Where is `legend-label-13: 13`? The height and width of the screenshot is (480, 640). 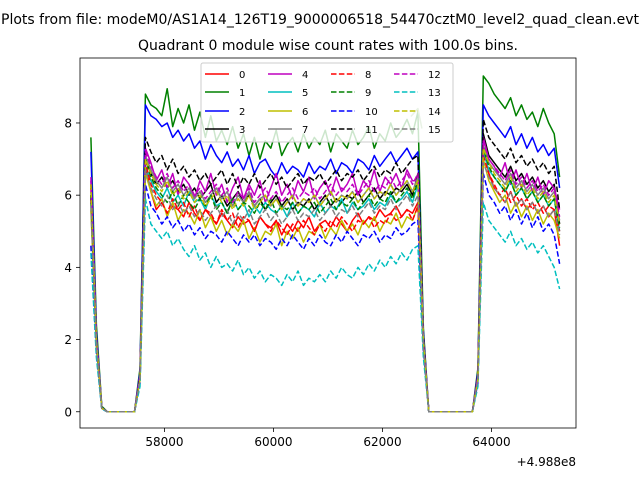
legend-label-13: 13 is located at coordinates (434, 93).